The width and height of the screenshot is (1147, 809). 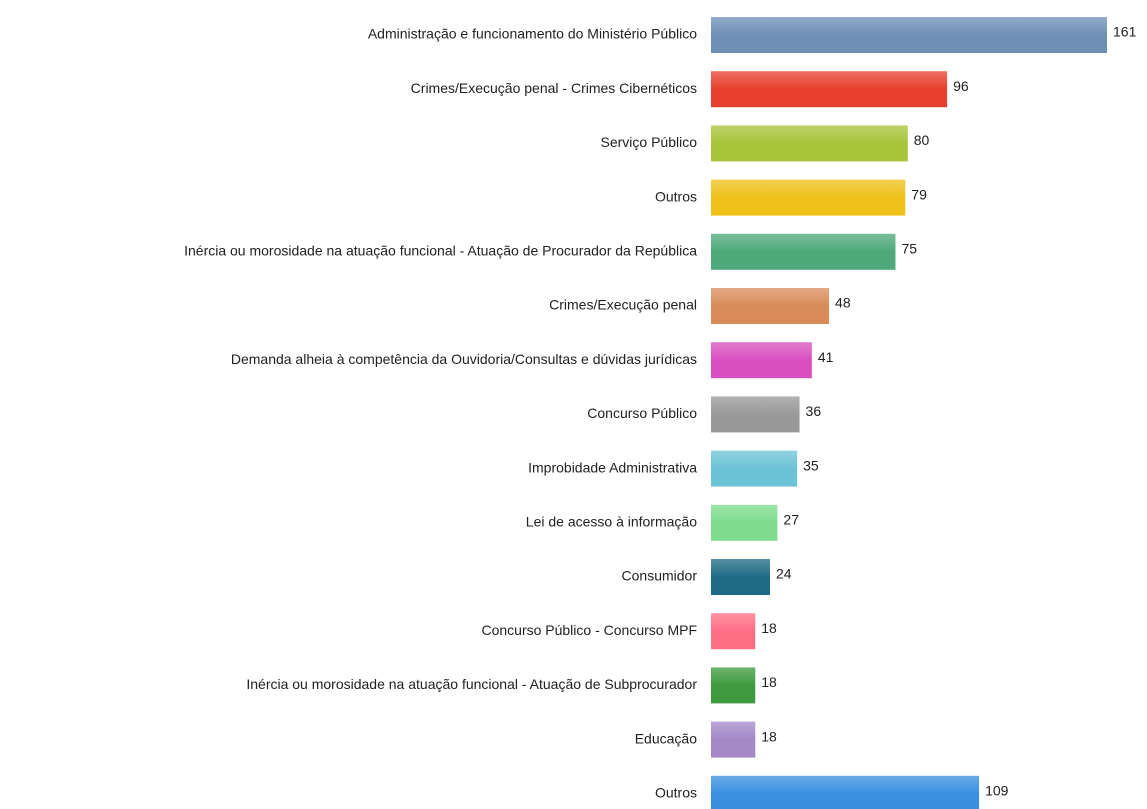 I want to click on value-label: 79, so click(x=919, y=194).